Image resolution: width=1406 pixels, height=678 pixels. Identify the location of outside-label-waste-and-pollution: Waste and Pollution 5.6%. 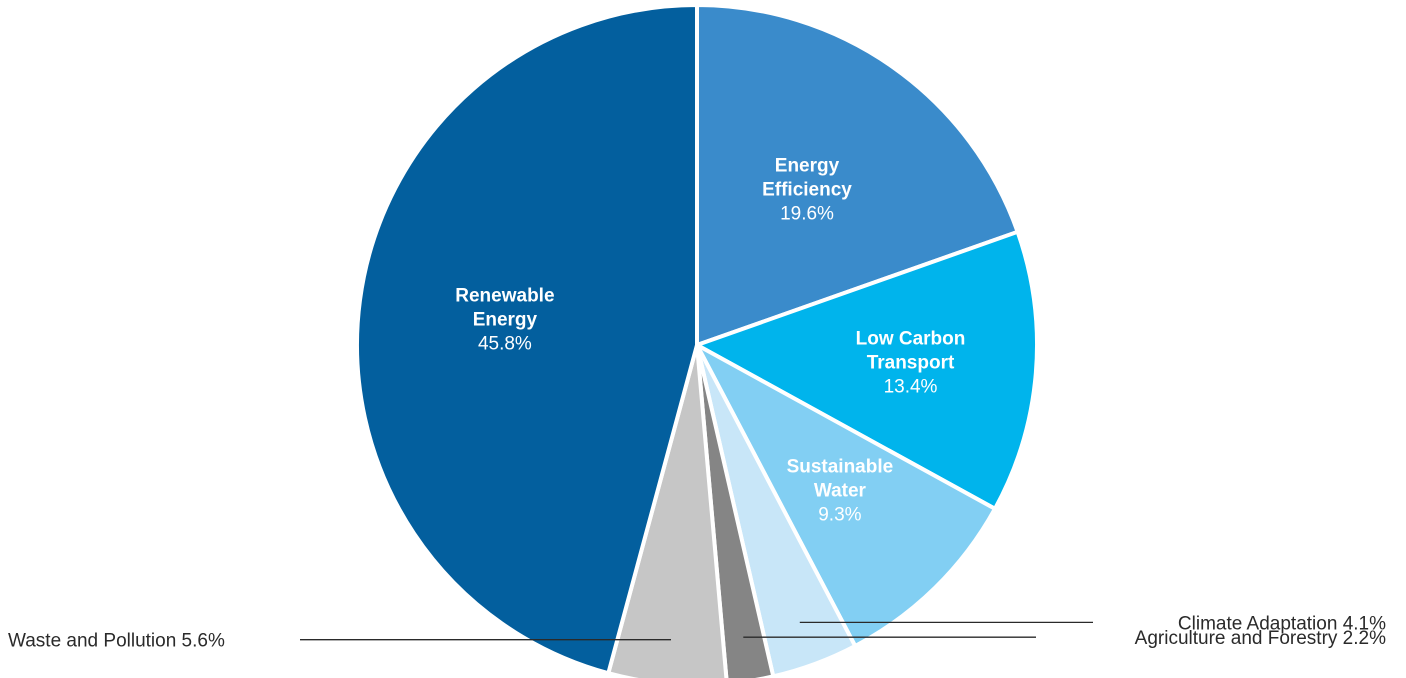
(116, 641).